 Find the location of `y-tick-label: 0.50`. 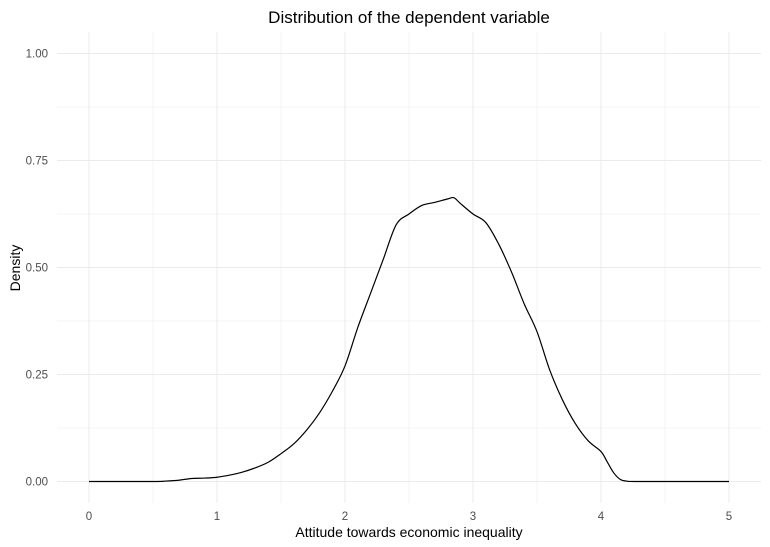

y-tick-label: 0.50 is located at coordinates (37, 269).